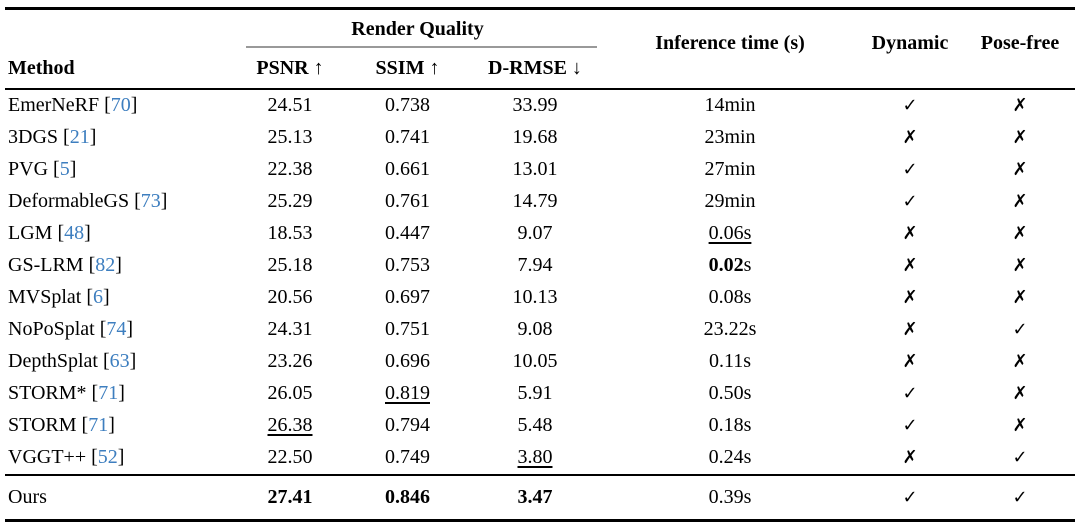 The width and height of the screenshot is (1080, 527). I want to click on citation-link: 70, so click(120, 105).